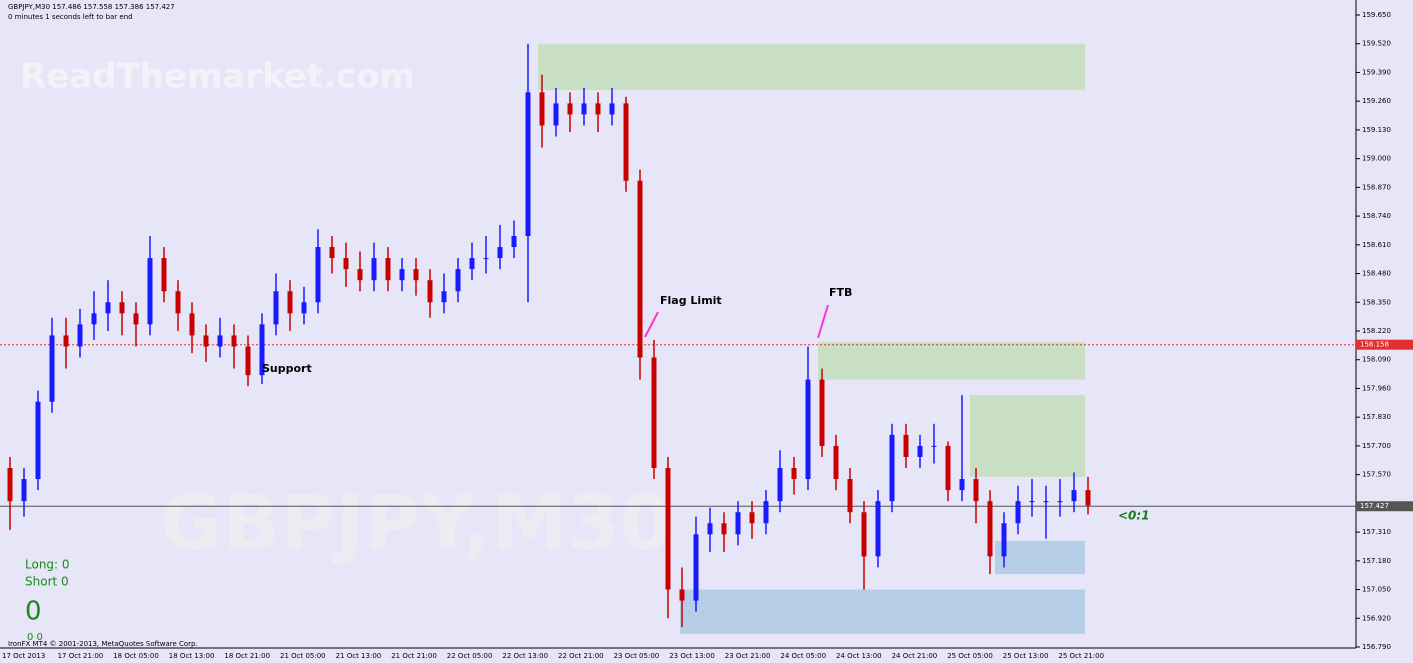  What do you see at coordinates (1376, 274) in the screenshot?
I see `y-tick-label: 158.480` at bounding box center [1376, 274].